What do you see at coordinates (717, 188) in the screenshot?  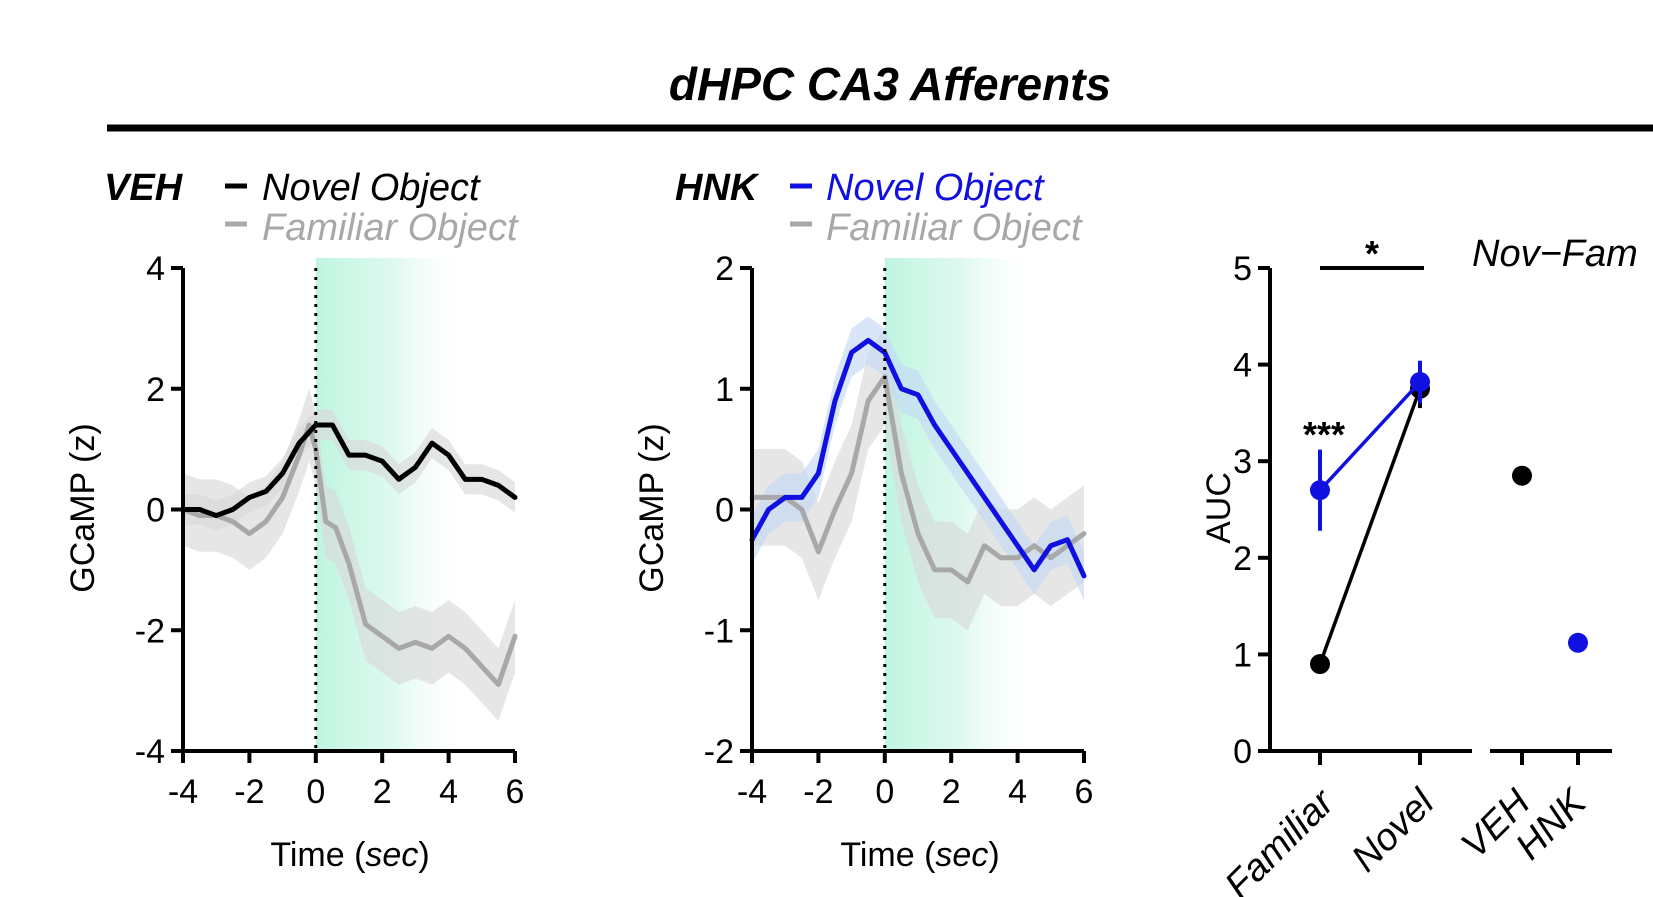 I see `group-label-hnk: HNK` at bounding box center [717, 188].